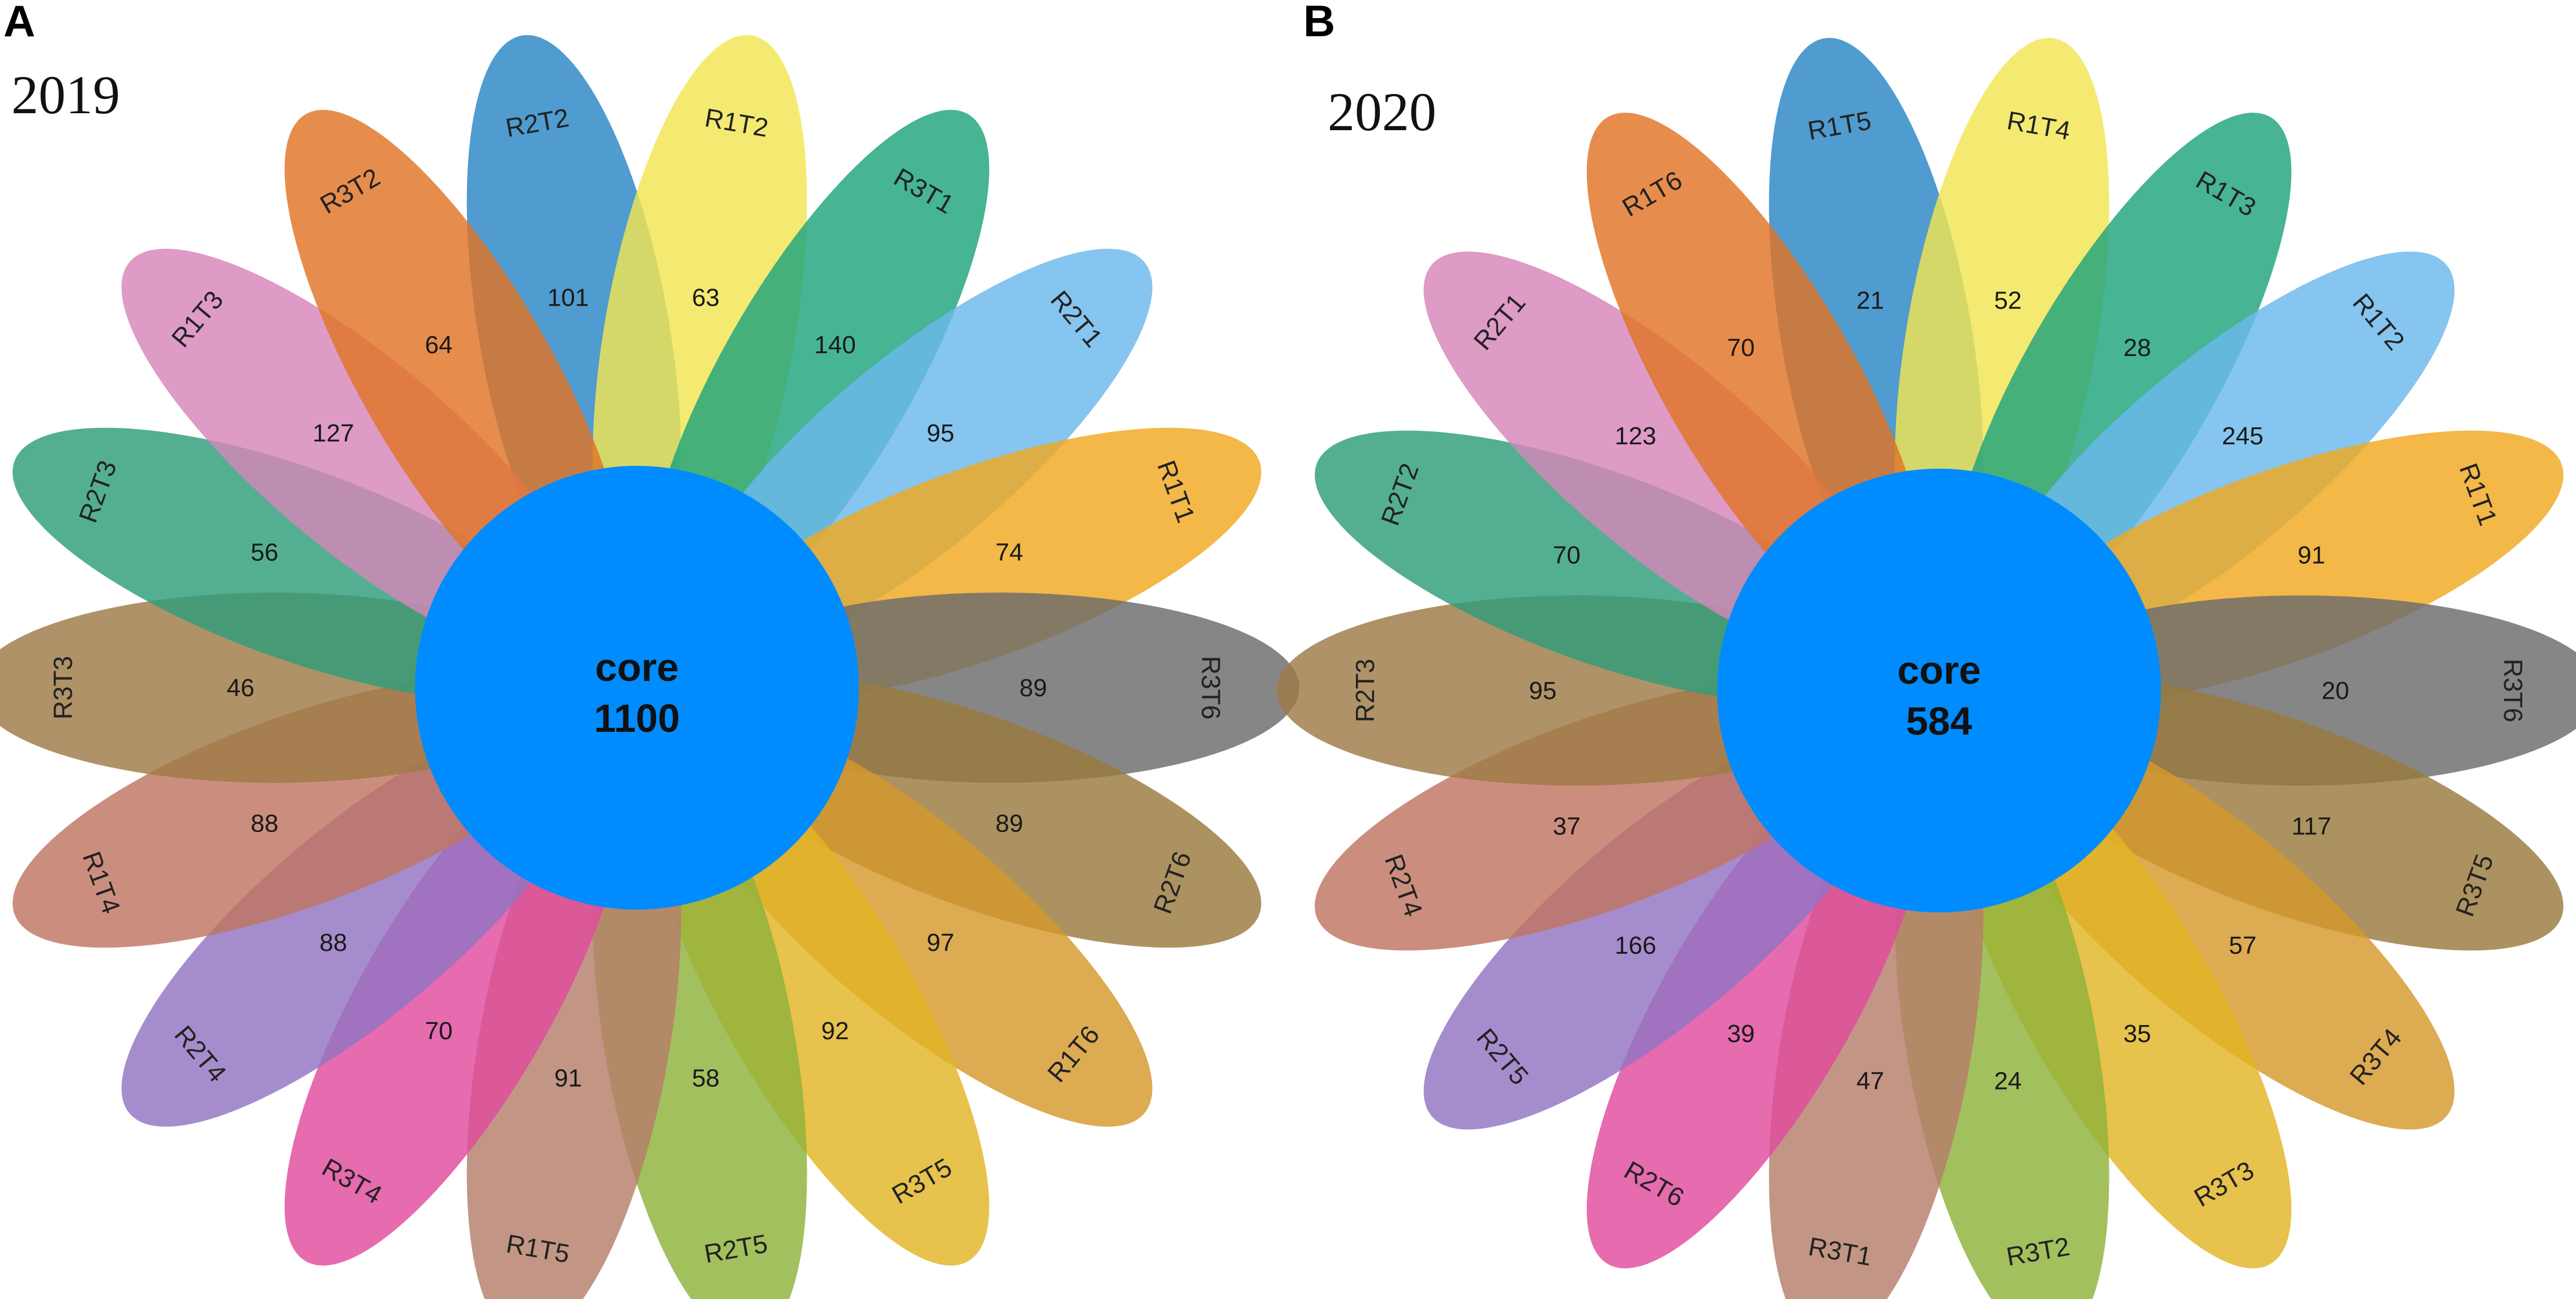 The width and height of the screenshot is (2576, 1299). Describe the element at coordinates (63, 687) in the screenshot. I see `petal-label-r3t3: R3T3` at that location.